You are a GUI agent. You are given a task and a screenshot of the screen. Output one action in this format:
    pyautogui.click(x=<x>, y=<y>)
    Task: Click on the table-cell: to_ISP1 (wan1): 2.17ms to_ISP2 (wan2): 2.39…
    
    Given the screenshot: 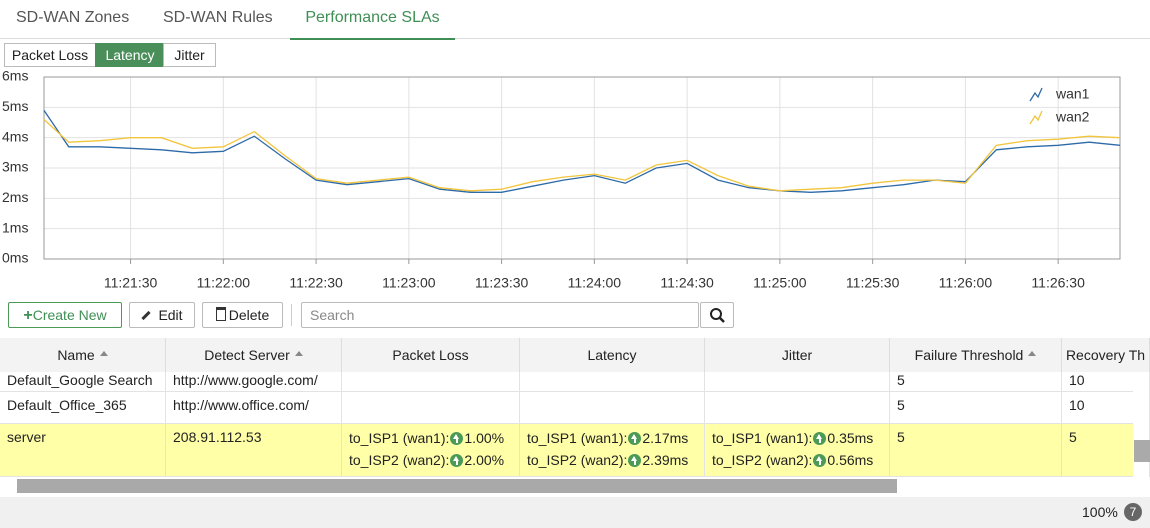 What is the action you would take?
    pyautogui.click(x=612, y=450)
    